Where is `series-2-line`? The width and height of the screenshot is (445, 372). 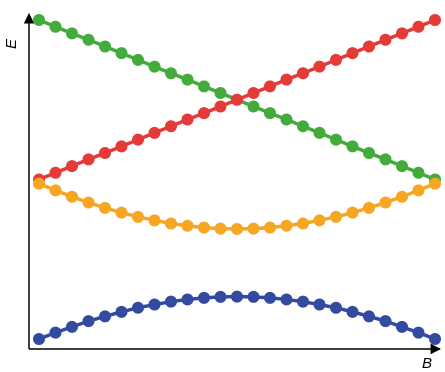 series-2-line is located at coordinates (237, 206).